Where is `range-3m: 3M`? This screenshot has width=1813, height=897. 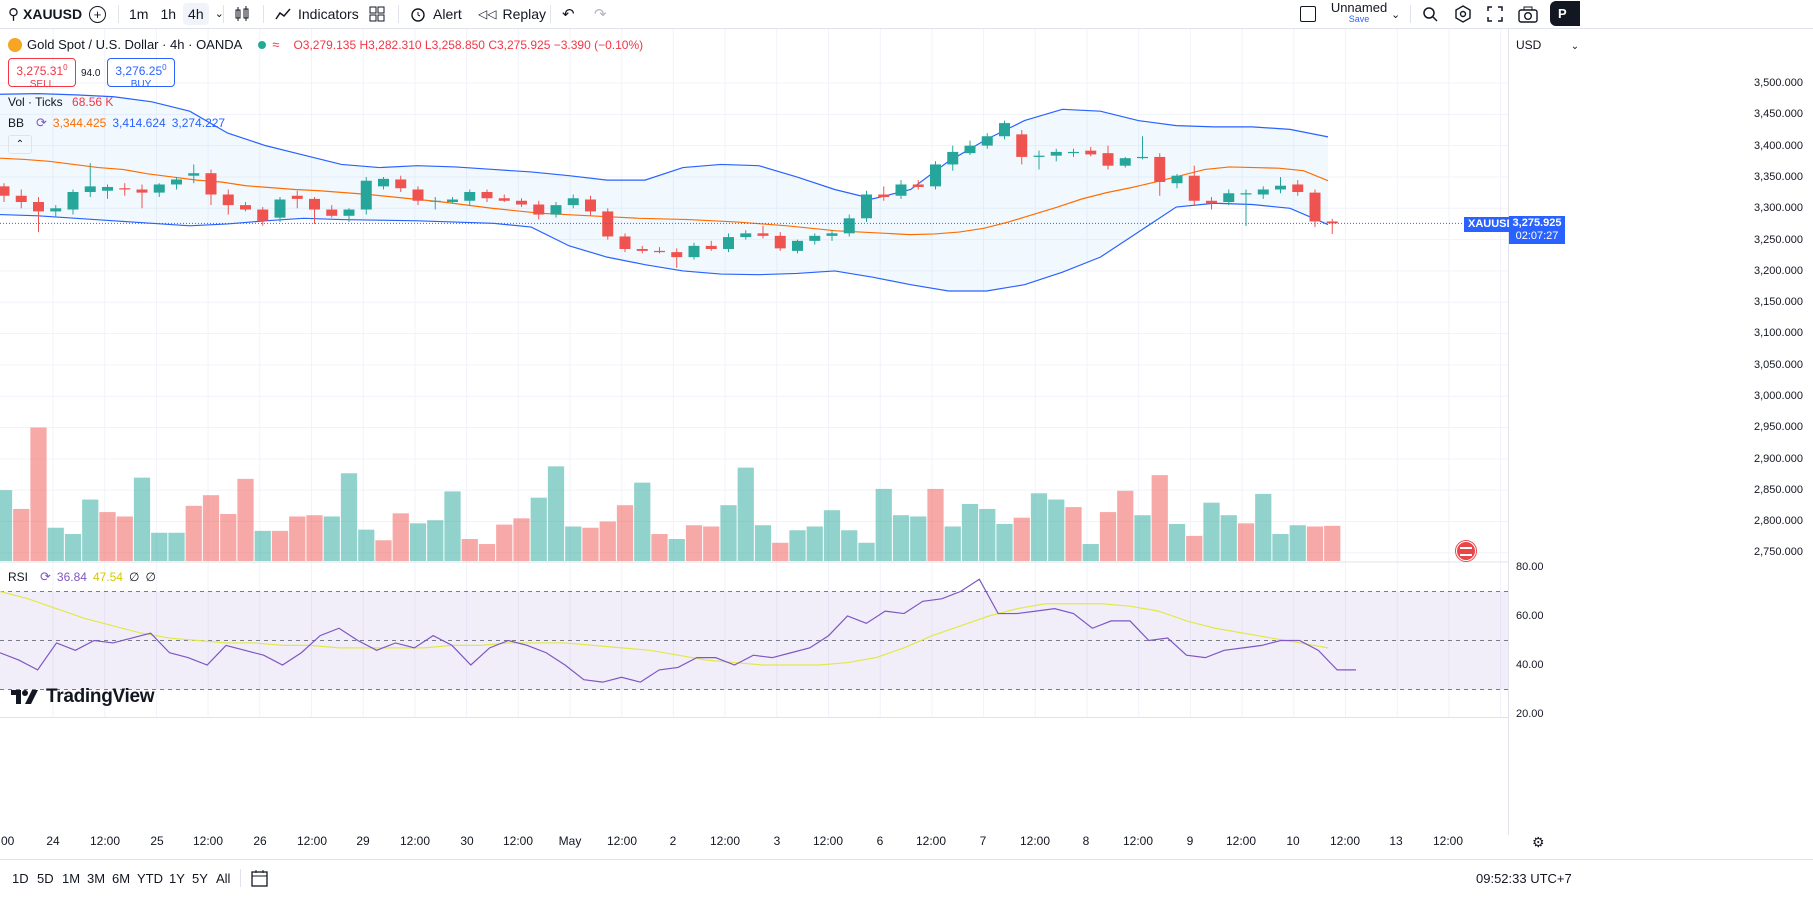 range-3m: 3M is located at coordinates (96, 878).